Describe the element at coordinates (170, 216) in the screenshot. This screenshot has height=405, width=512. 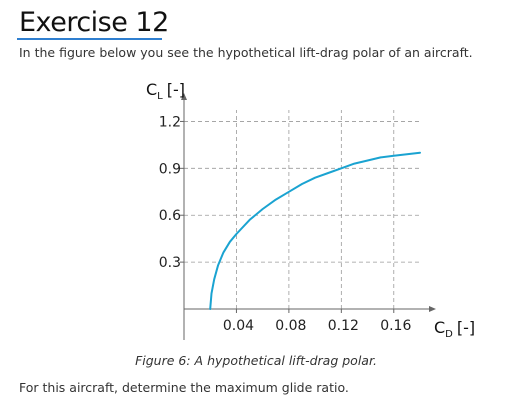
I see `y-tick-label: 0.6` at that location.